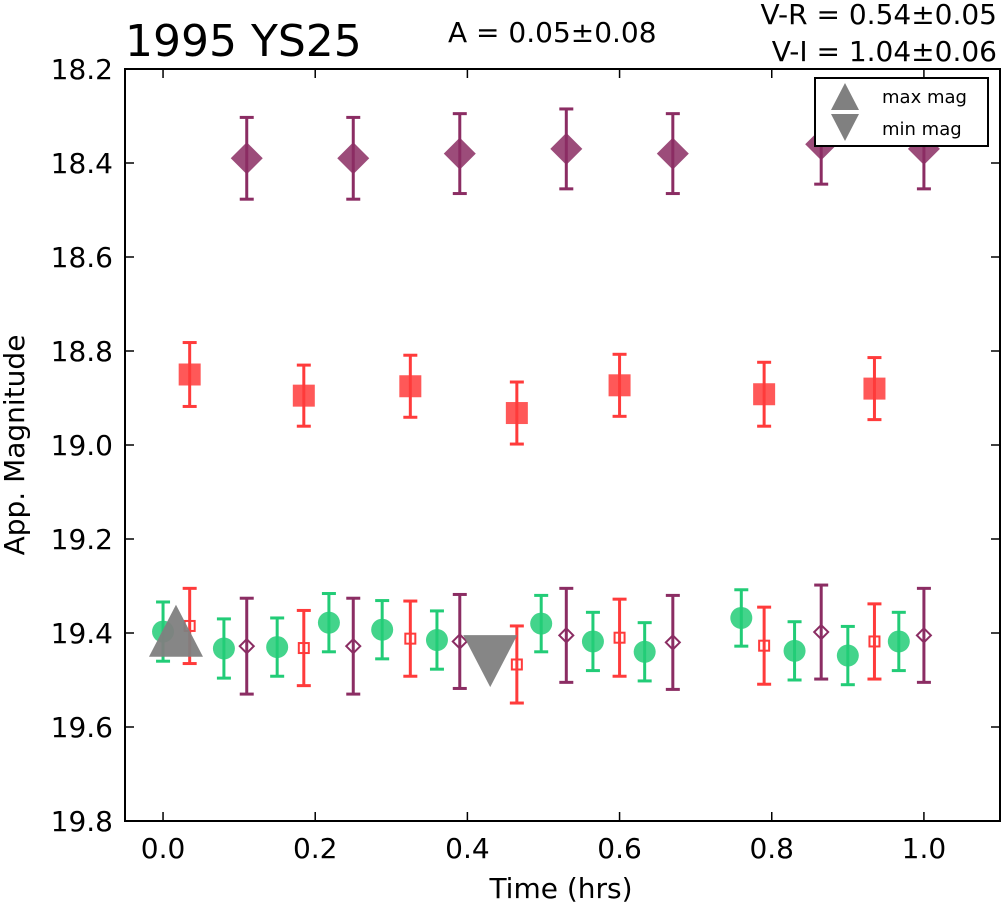 This screenshot has width=1001, height=904. I want to click on y-tick-label: 19.4, so click(82, 633).